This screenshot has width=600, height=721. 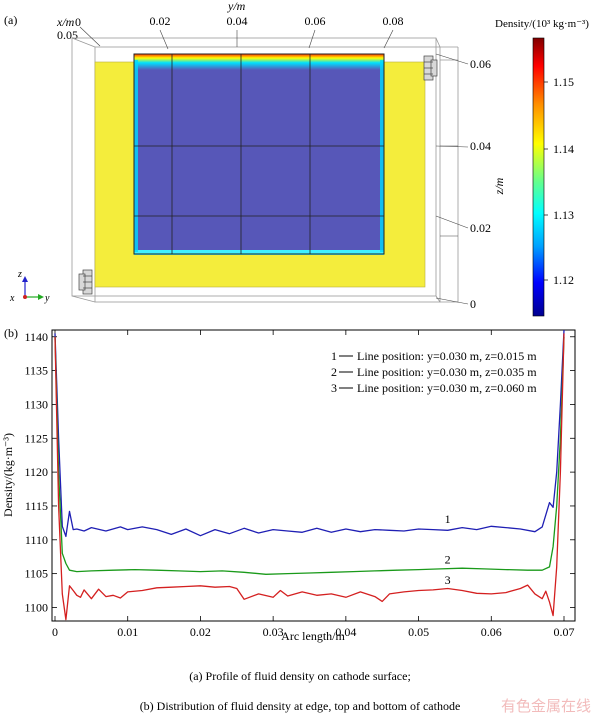 I want to click on y-tick-0.08: 0.08, so click(x=393, y=21).